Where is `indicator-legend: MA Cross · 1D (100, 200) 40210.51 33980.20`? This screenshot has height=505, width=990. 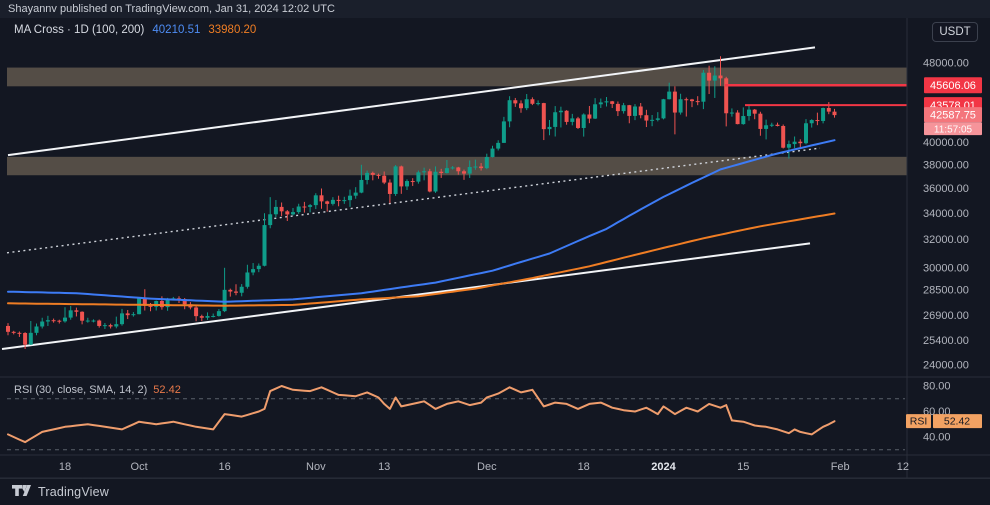
indicator-legend: MA Cross · 1D (100, 200) 40210.51 33980.20 is located at coordinates (135, 30).